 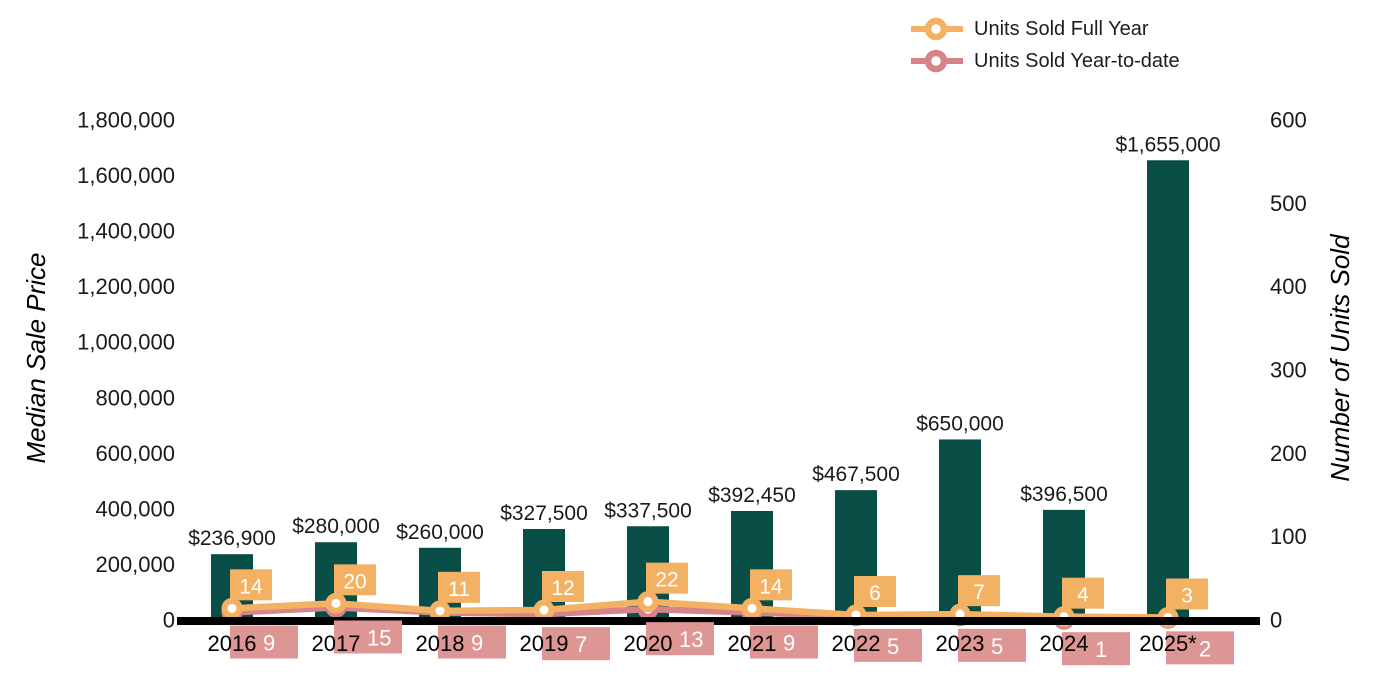 I want to click on left-axis-tick-200000: 200,000, so click(x=135, y=564).